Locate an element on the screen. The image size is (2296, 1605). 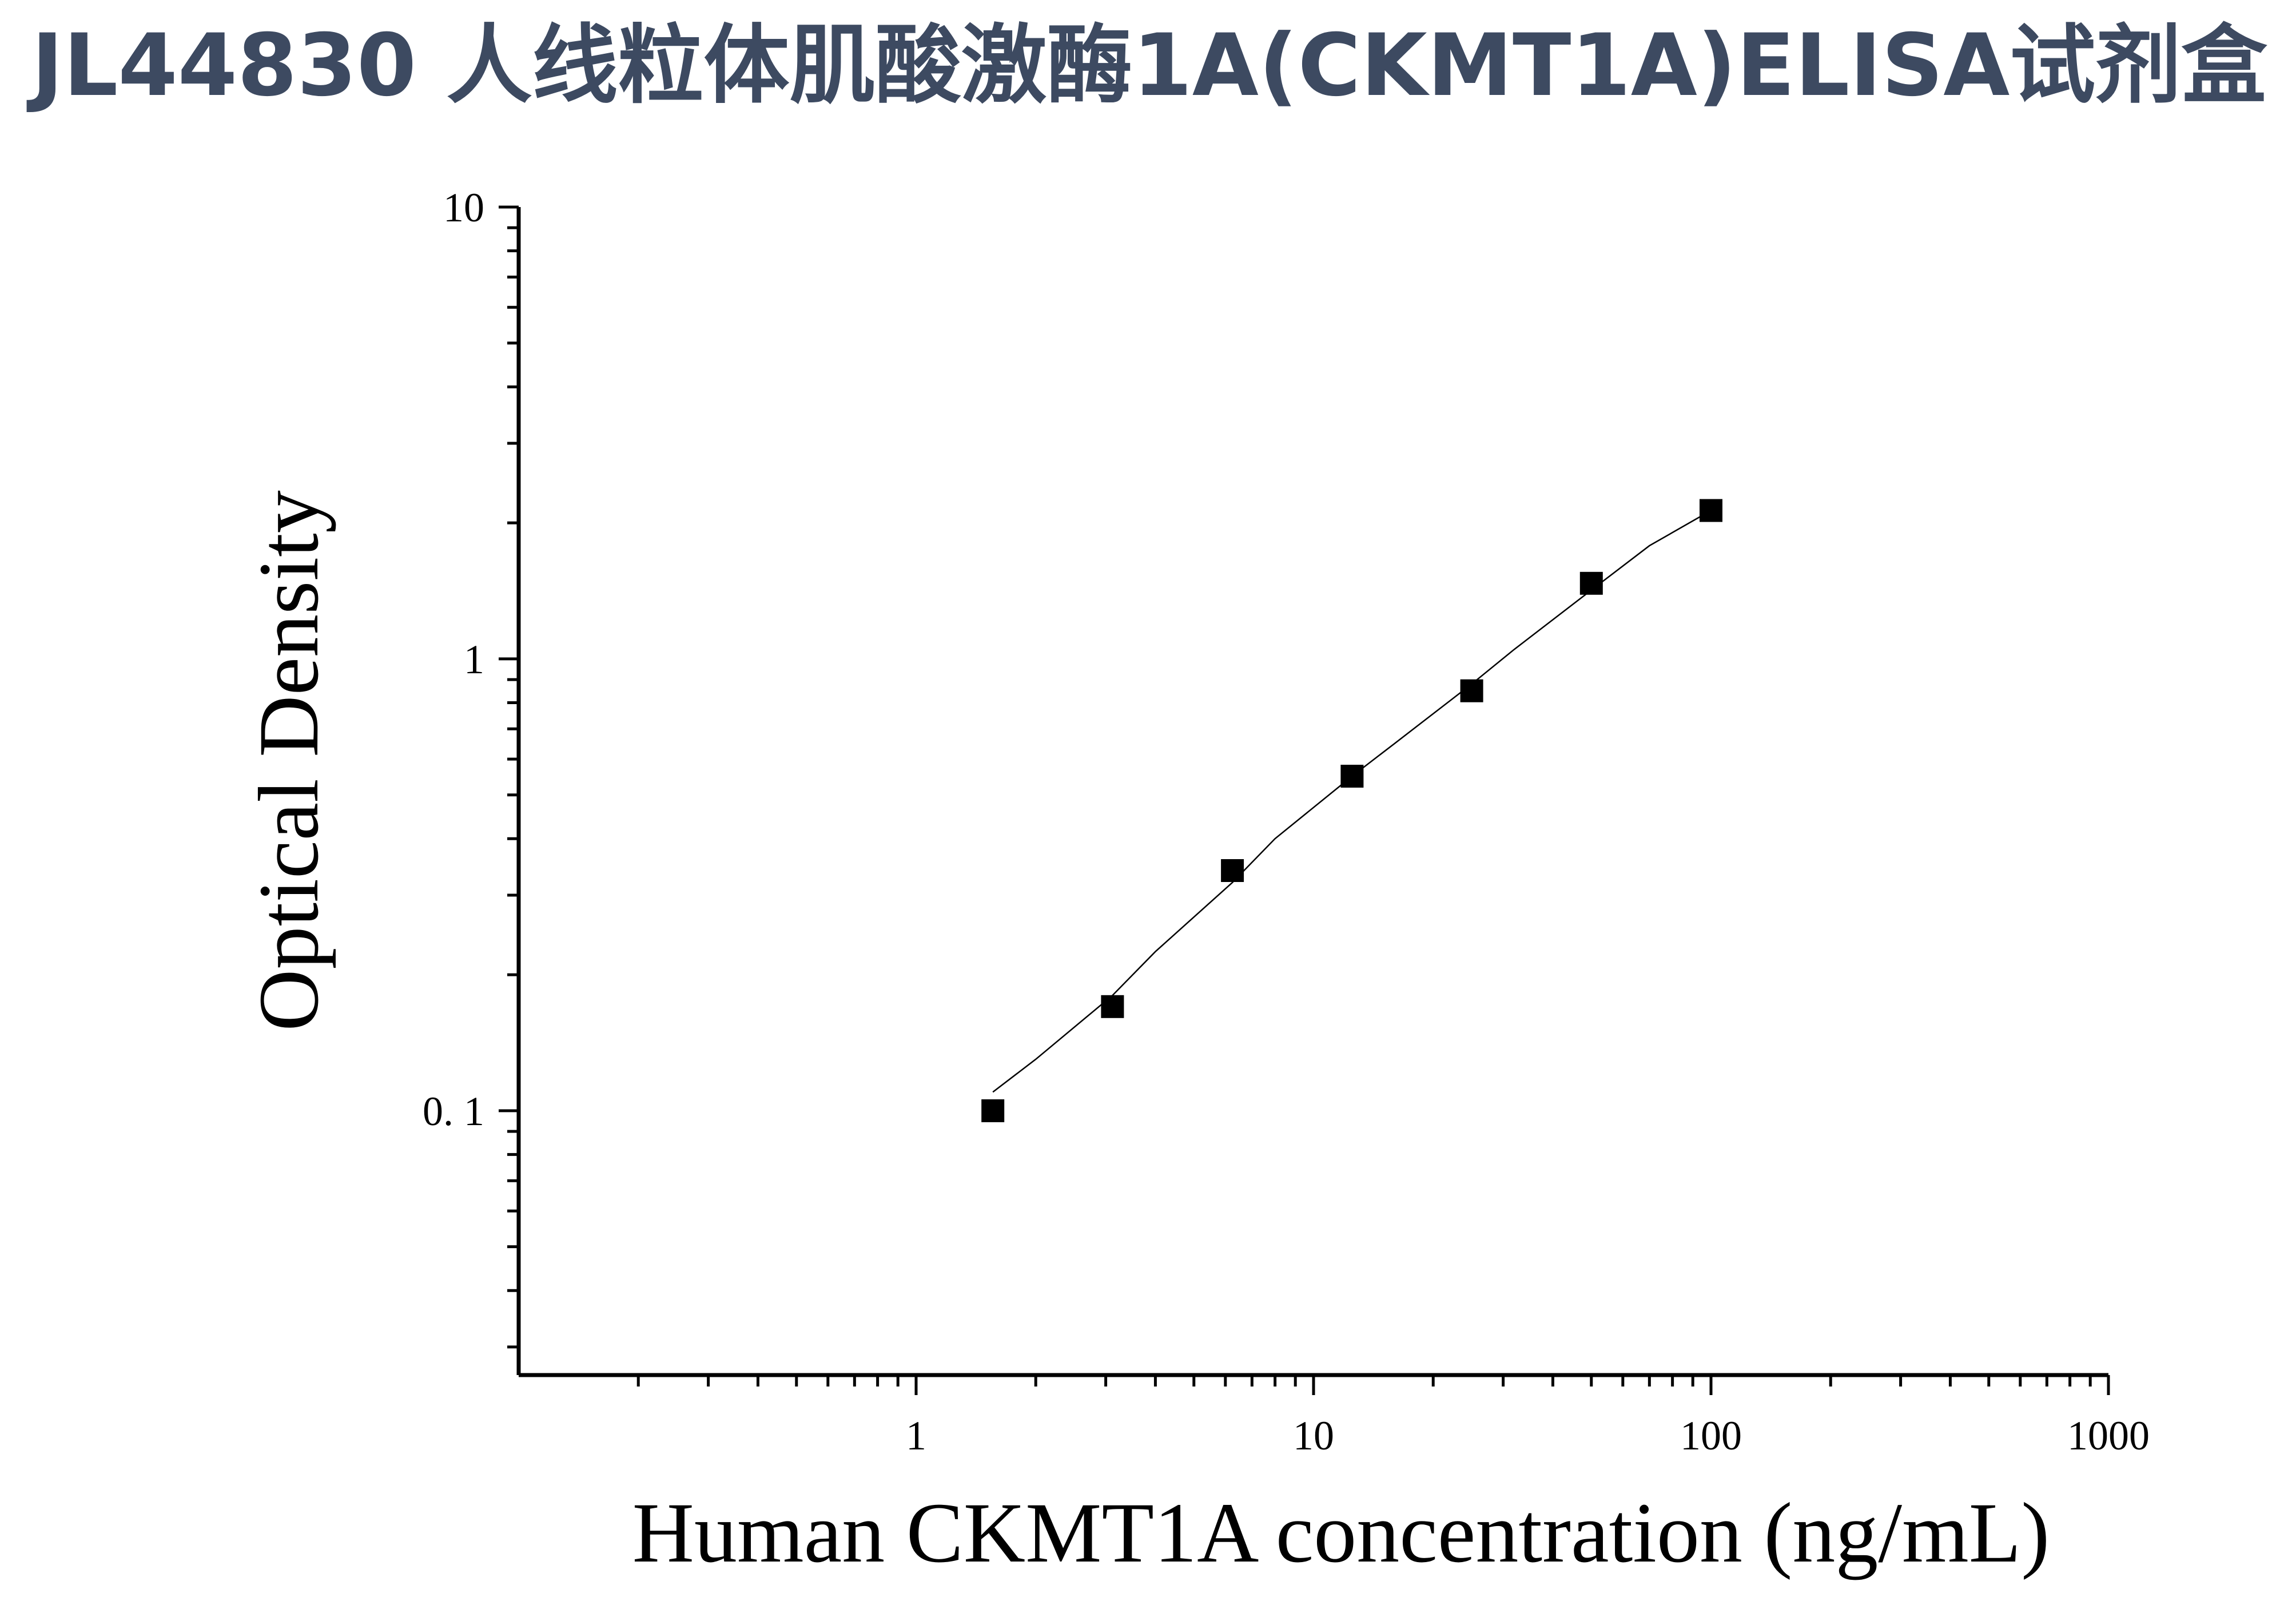
y-tick-label: 10 is located at coordinates (464, 208).